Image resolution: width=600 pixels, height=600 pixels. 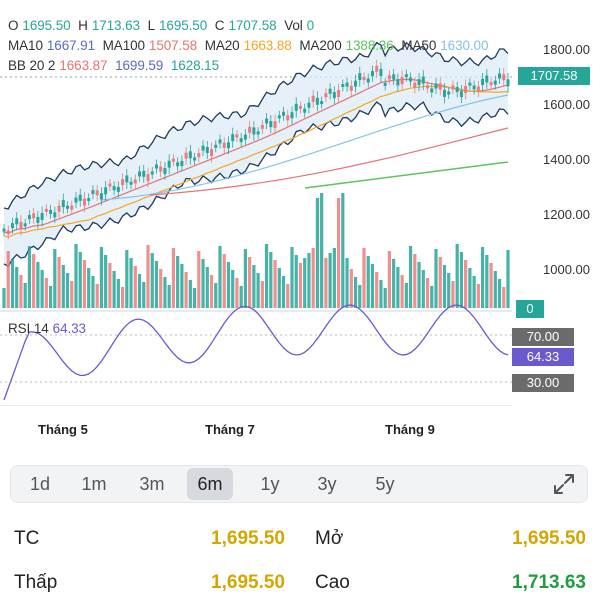 I want to click on bb-label: BB 20 2, so click(x=32, y=65).